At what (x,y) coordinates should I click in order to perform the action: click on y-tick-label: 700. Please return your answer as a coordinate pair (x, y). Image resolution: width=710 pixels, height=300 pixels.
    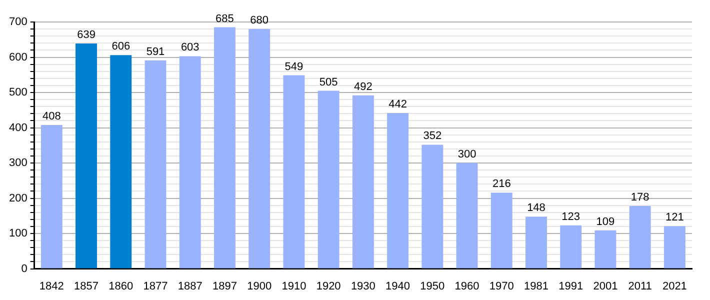
    Looking at the image, I should click on (18, 22).